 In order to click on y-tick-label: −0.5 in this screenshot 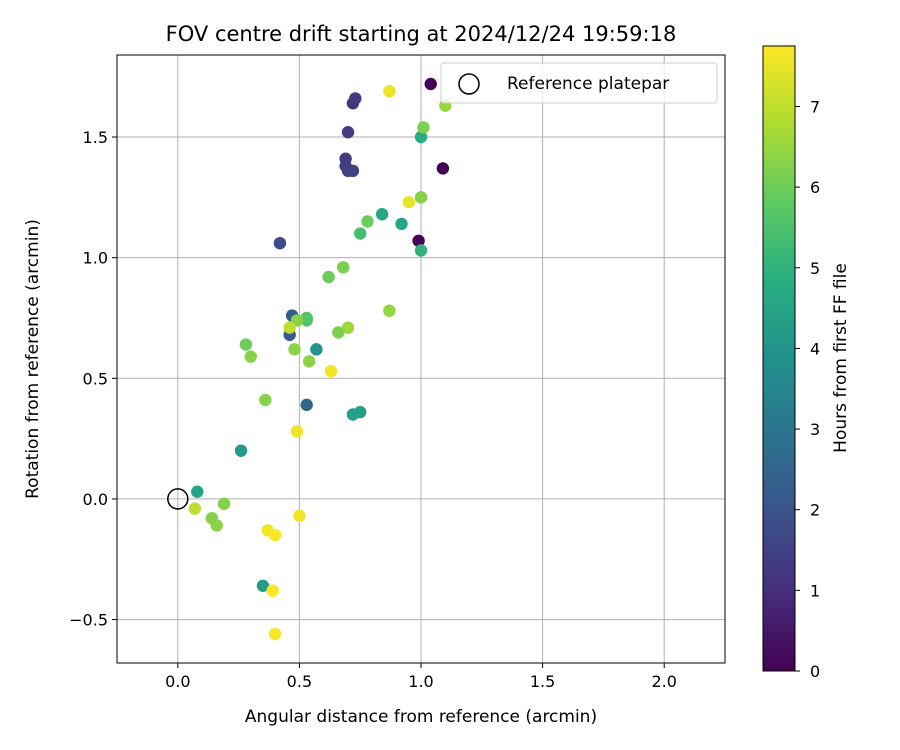, I will do `click(88, 620)`.